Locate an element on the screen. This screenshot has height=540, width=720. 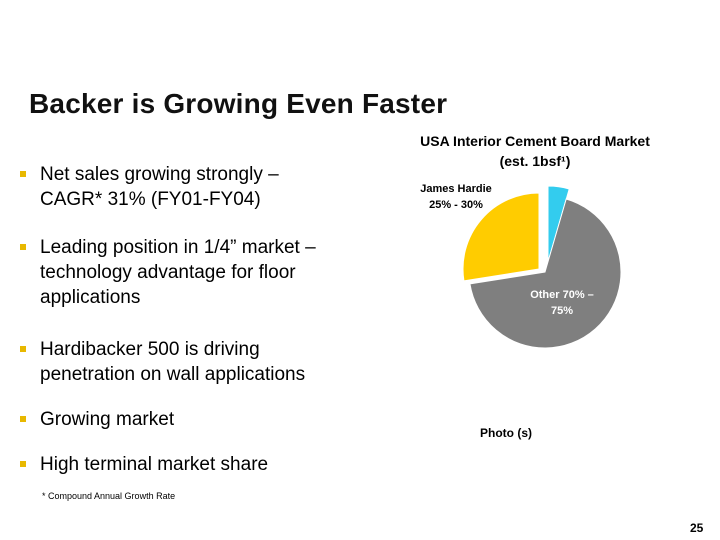
bullet-item: Growing market is located at coordinates (200, 419).